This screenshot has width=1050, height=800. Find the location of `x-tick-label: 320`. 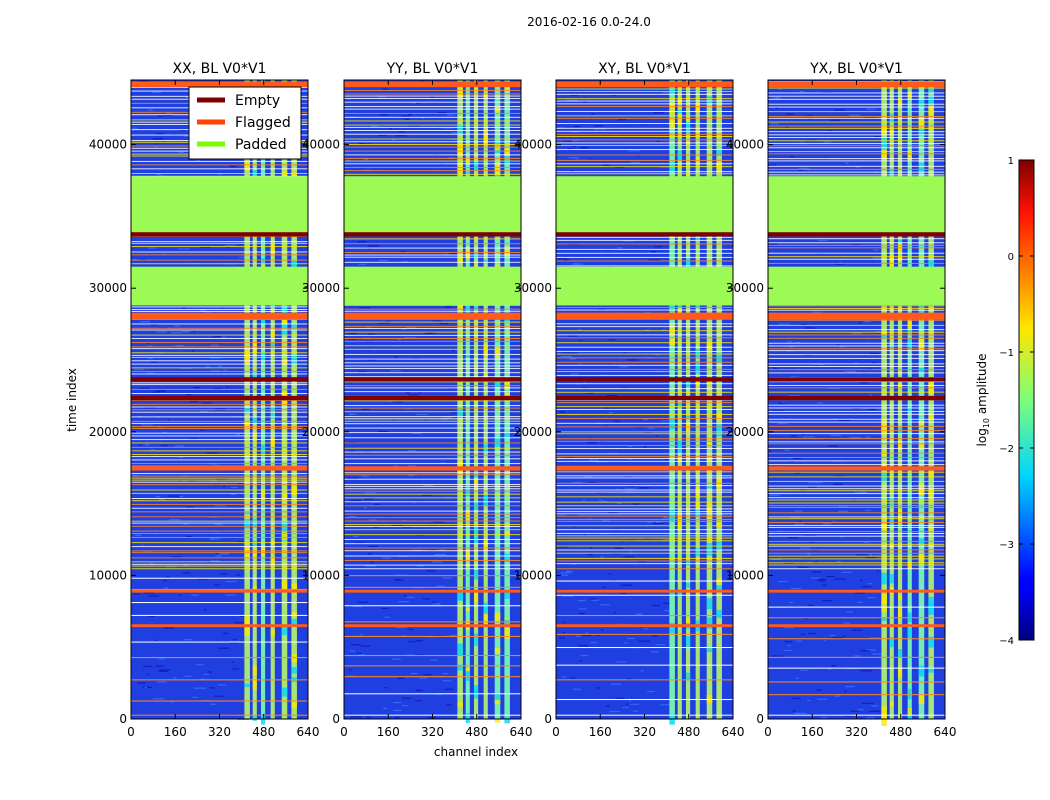

x-tick-label: 320 is located at coordinates (856, 732).